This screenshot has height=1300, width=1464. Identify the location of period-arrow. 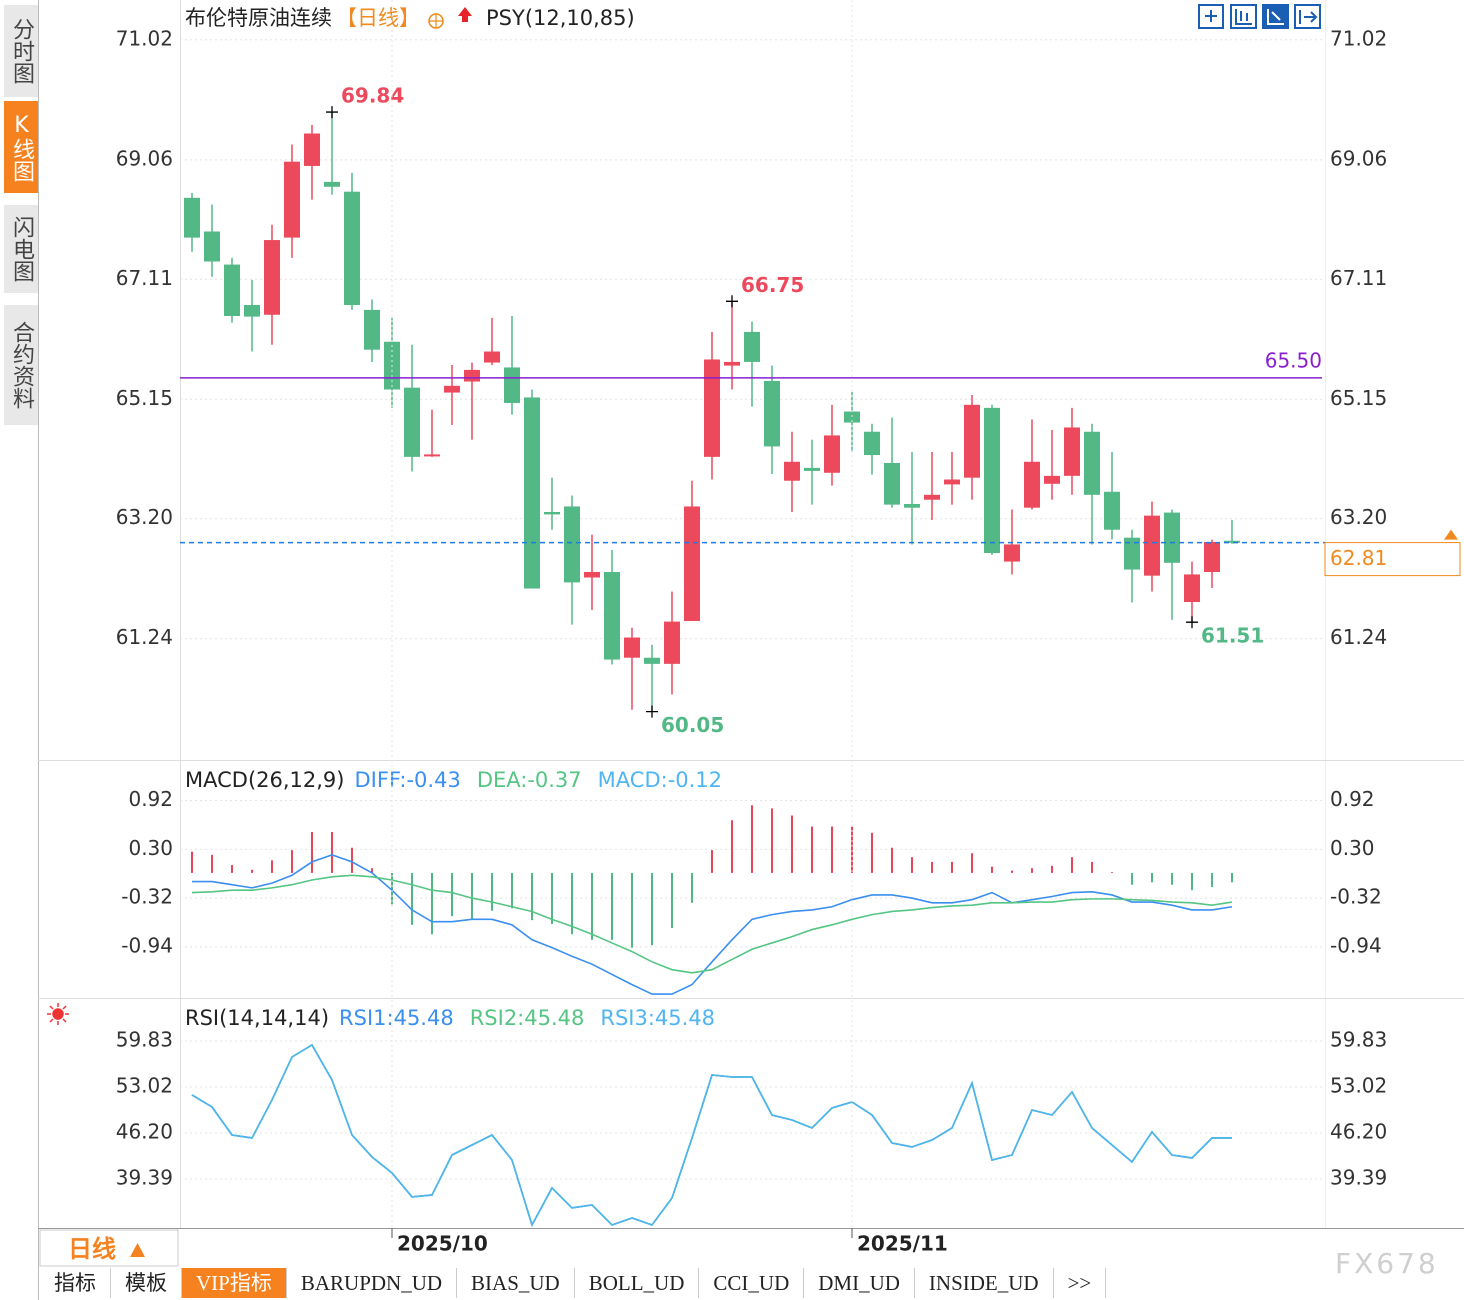
(137, 1250).